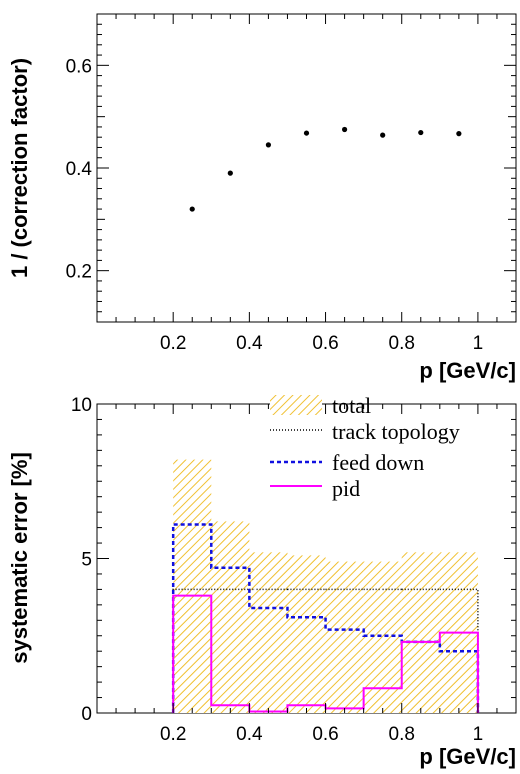 This screenshot has width=520, height=774. I want to click on y-tick-label: 0.6, so click(79, 66).